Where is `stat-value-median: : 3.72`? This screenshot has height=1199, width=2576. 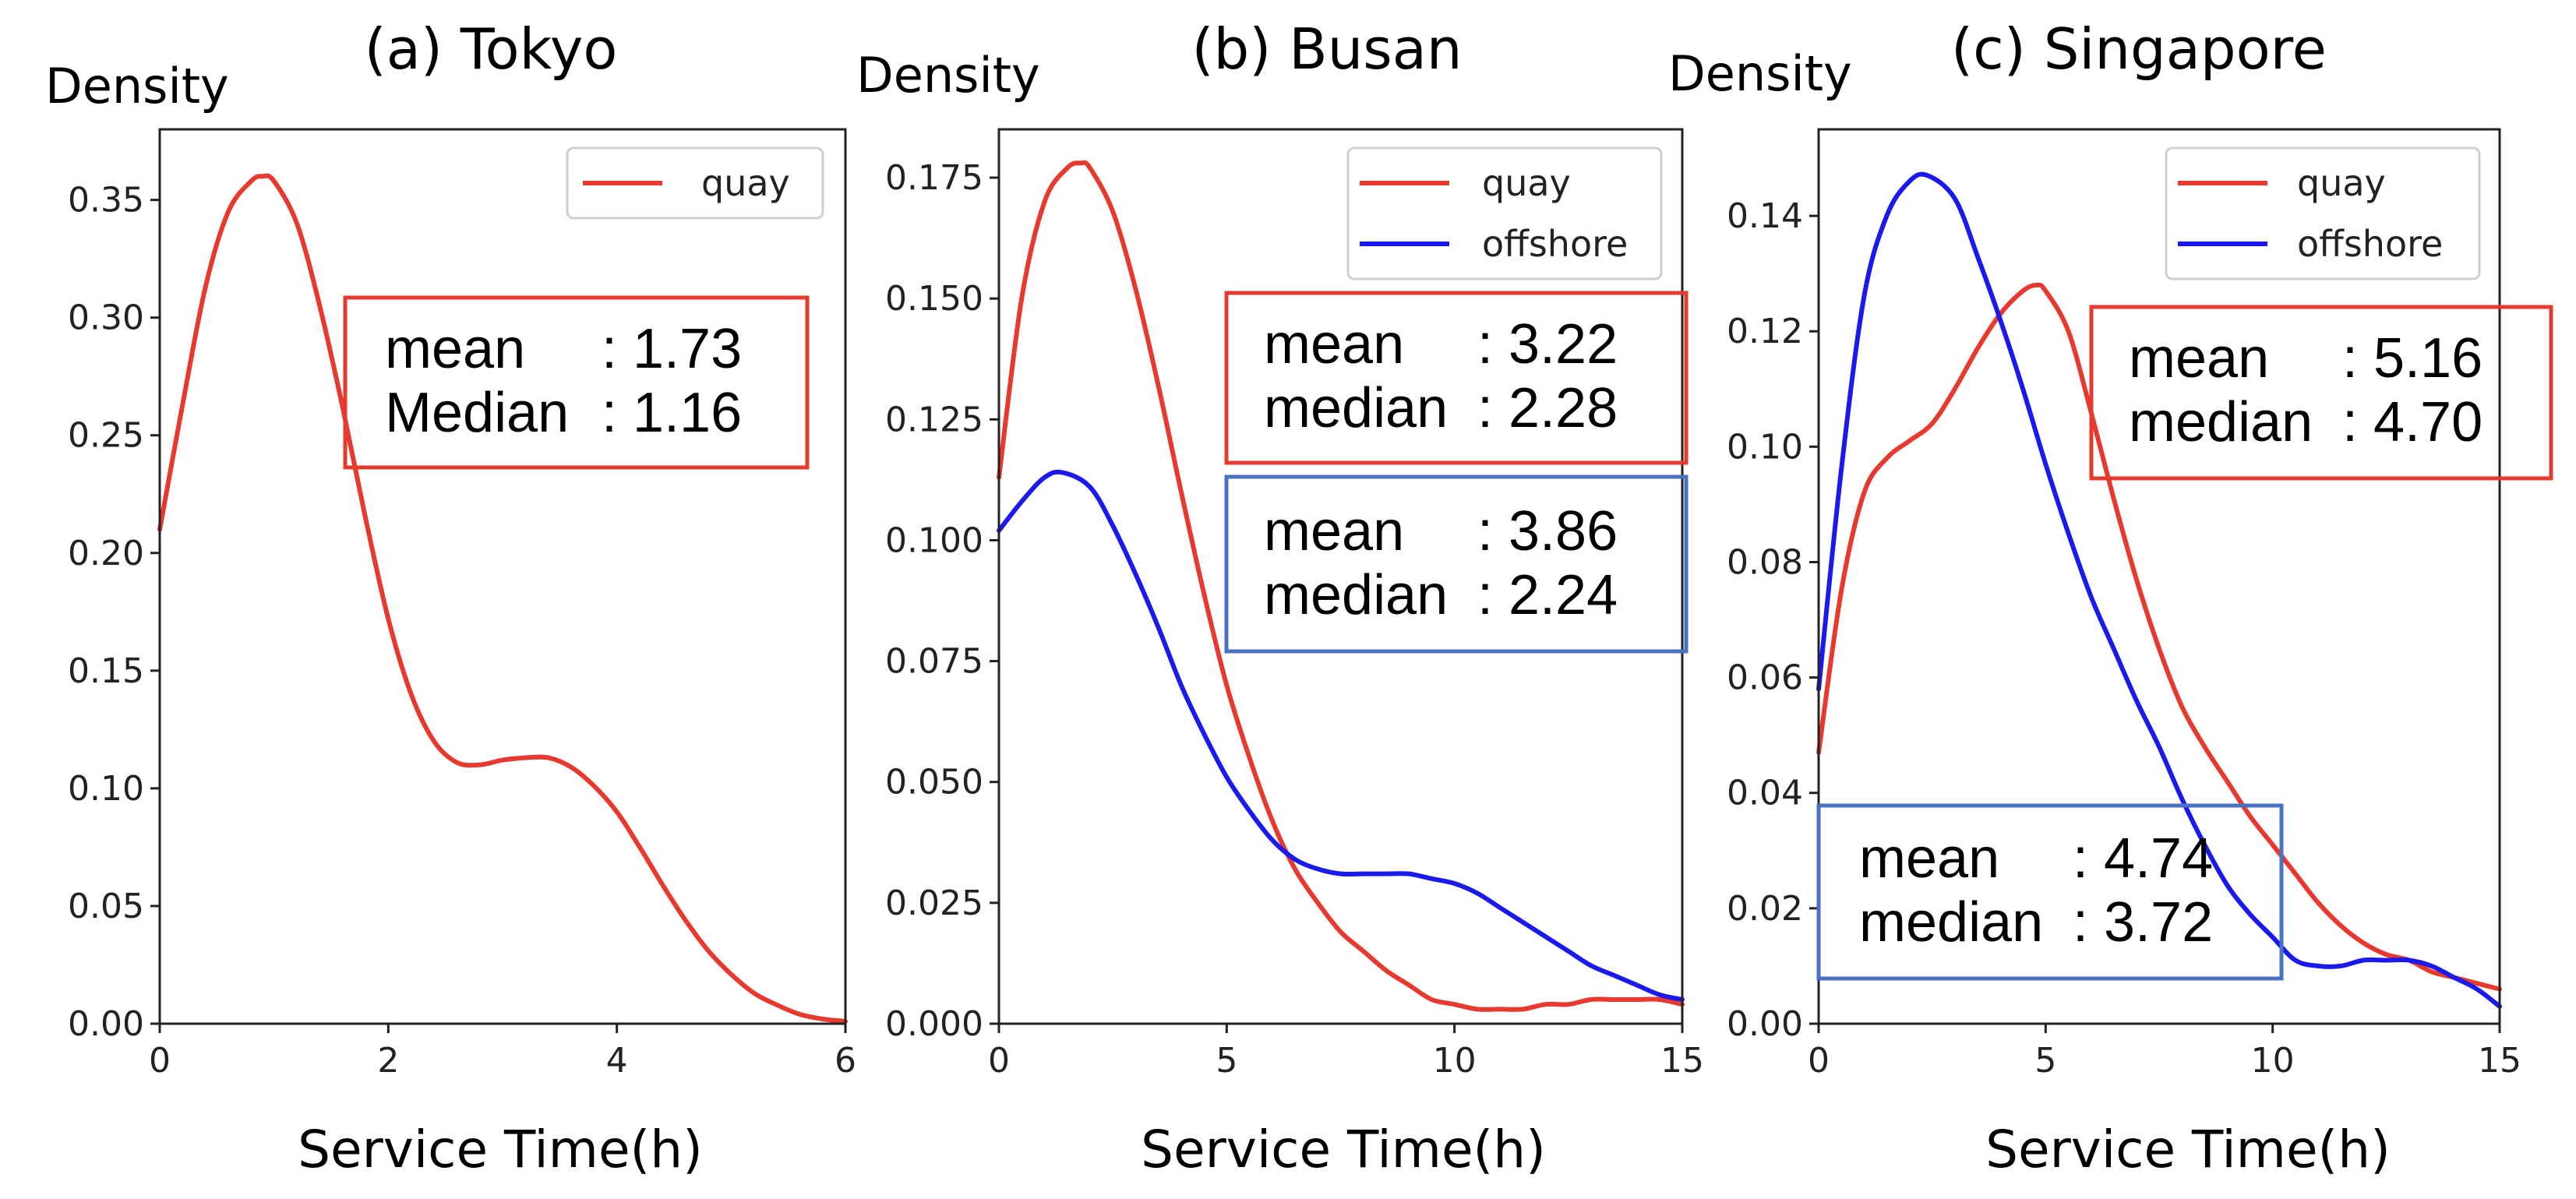
stat-value-median: : 3.72 is located at coordinates (2143, 923).